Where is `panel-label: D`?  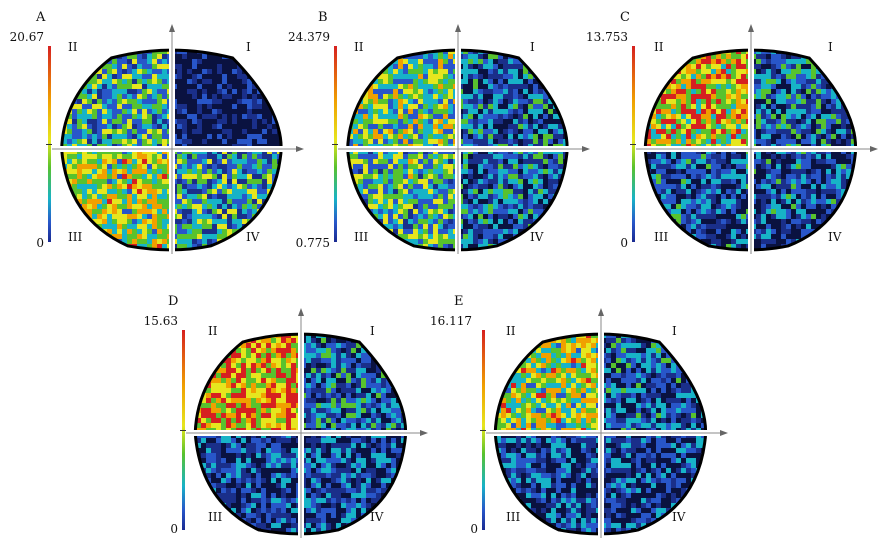
panel-label: D is located at coordinates (173, 301).